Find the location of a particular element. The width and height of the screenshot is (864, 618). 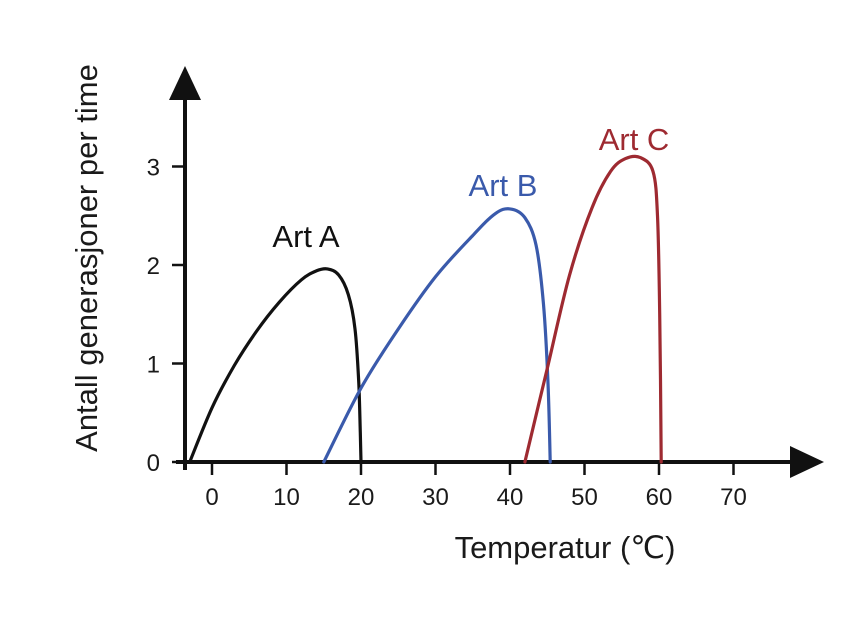

series-labels: Art A Art B Art C is located at coordinates (470, 188).